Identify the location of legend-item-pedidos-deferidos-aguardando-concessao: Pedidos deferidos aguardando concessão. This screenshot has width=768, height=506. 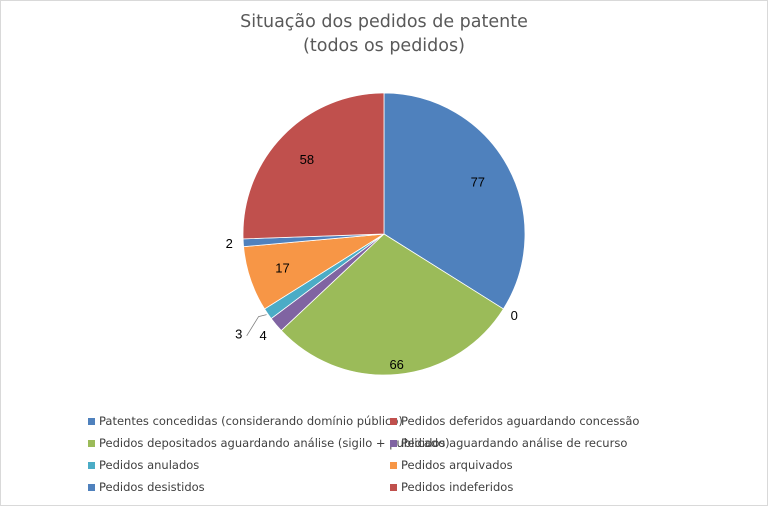
(514, 421).